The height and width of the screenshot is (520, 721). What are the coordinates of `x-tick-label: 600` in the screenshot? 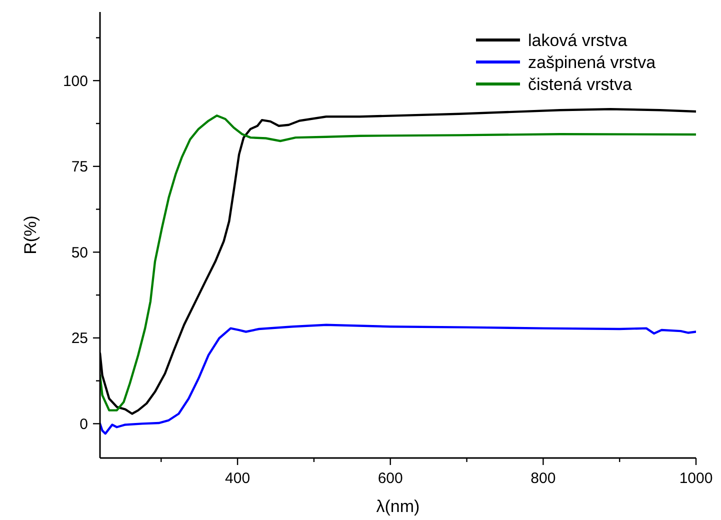 It's located at (390, 478).